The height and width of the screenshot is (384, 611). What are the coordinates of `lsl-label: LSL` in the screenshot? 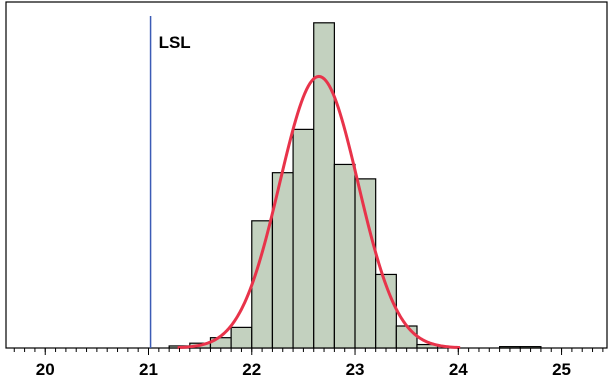 It's located at (175, 42).